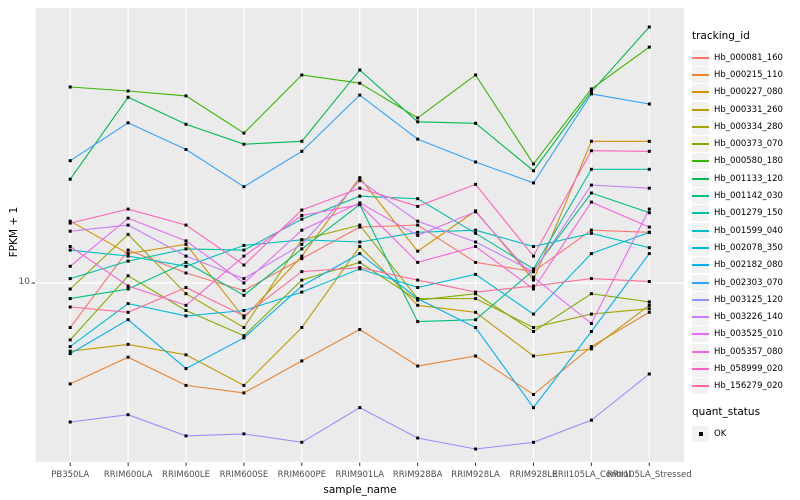  Describe the element at coordinates (418, 322) in the screenshot. I see `data-point-Hb_001142_030-RRIM928BA` at that location.